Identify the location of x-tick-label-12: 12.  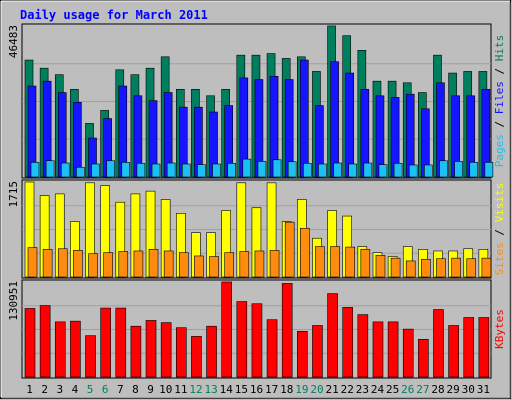
(195, 389).